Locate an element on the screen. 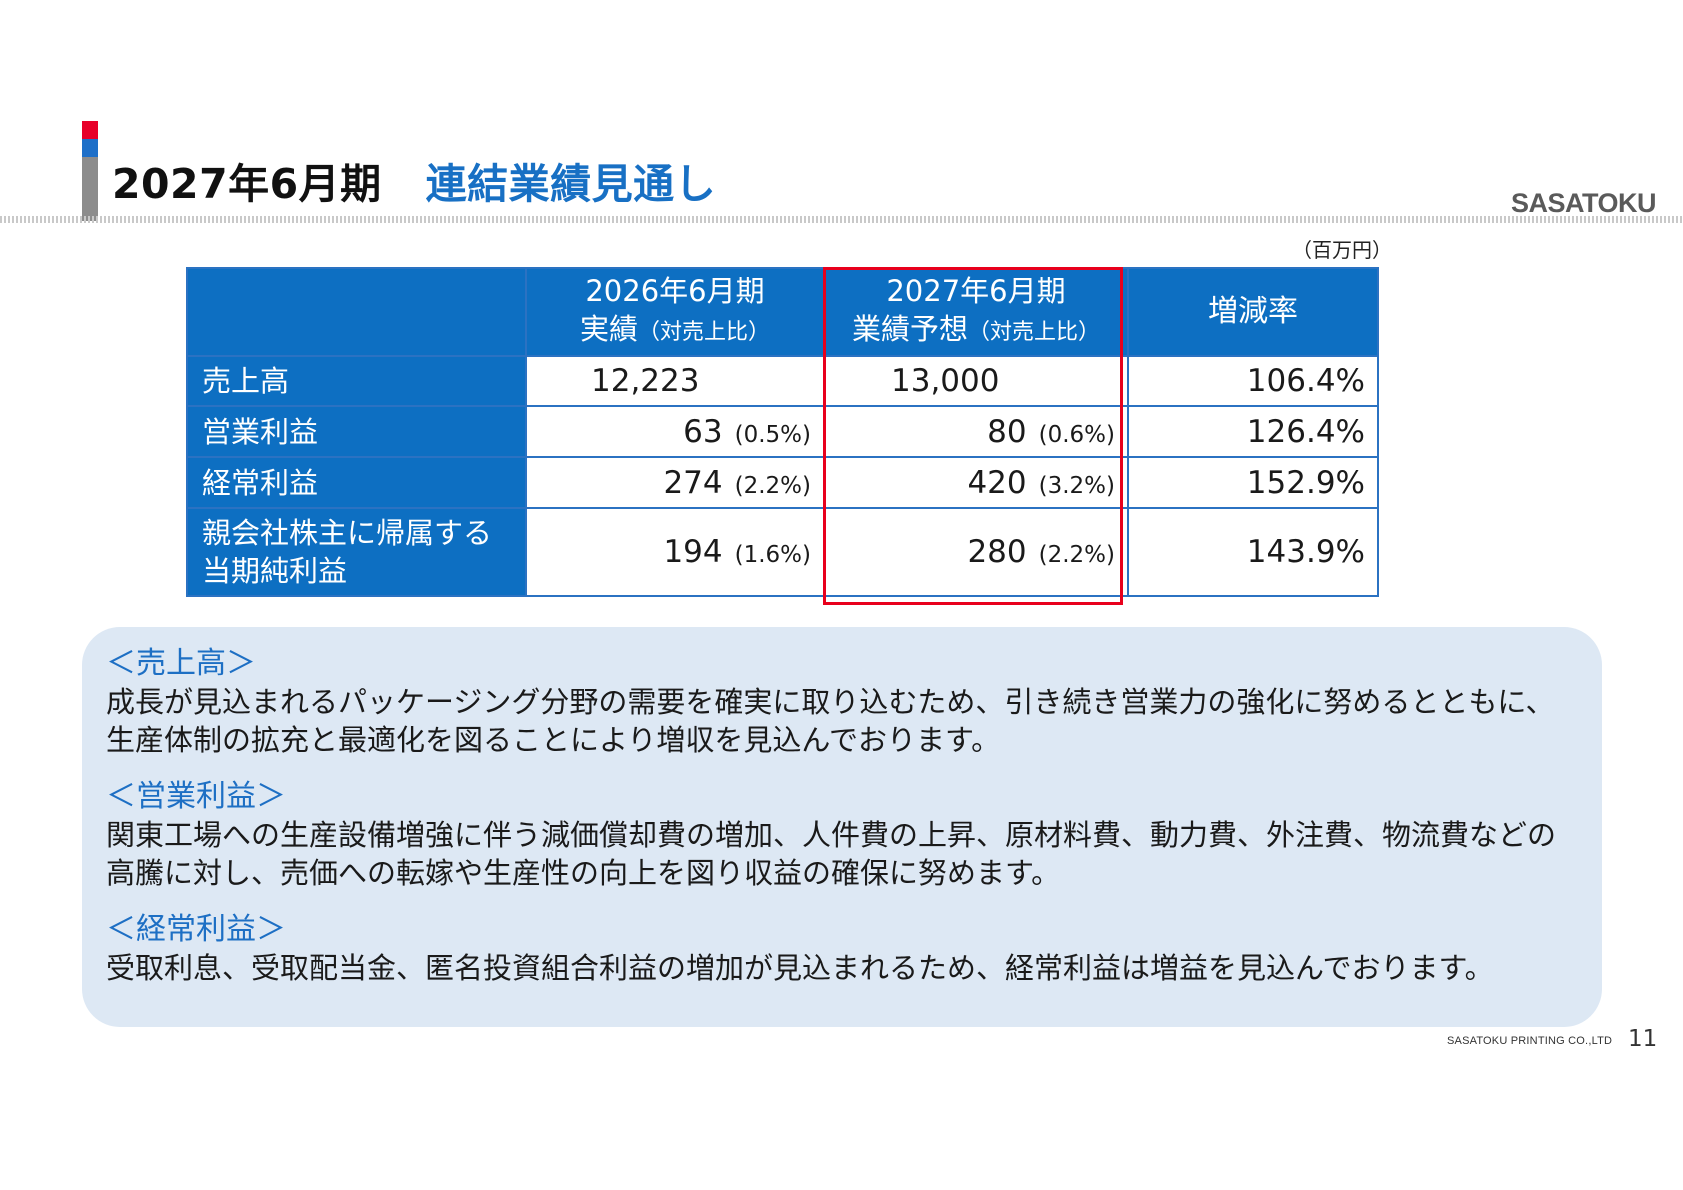  header-divider is located at coordinates (841, 219).